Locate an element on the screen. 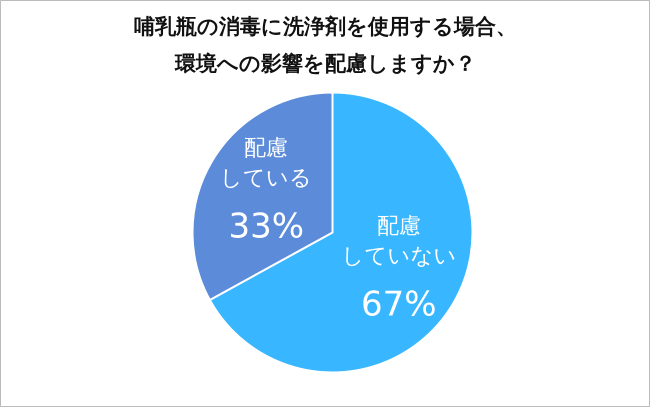 Image resolution: width=650 pixels, height=407 pixels. slice-label: 配慮している is located at coordinates (266, 163).